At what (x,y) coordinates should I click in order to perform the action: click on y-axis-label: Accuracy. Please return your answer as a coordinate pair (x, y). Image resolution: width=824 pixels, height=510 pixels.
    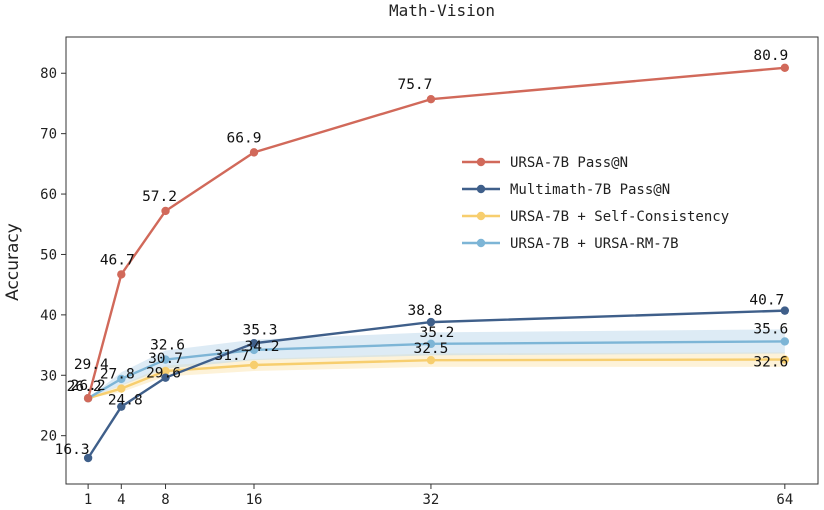
    Looking at the image, I should click on (13, 262).